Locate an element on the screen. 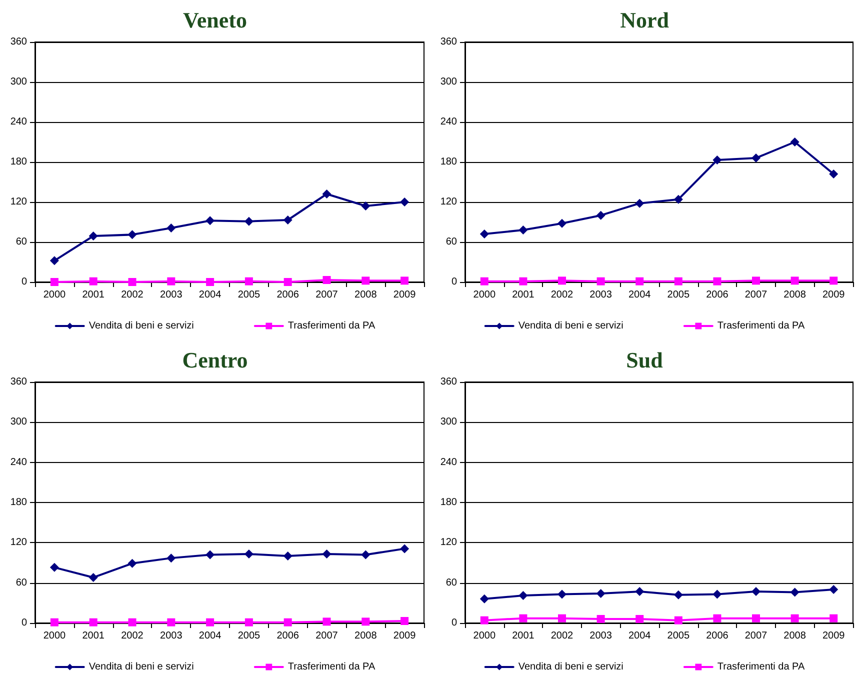 Image resolution: width=859 pixels, height=681 pixels. chart-title: Sud is located at coordinates (644, 360).